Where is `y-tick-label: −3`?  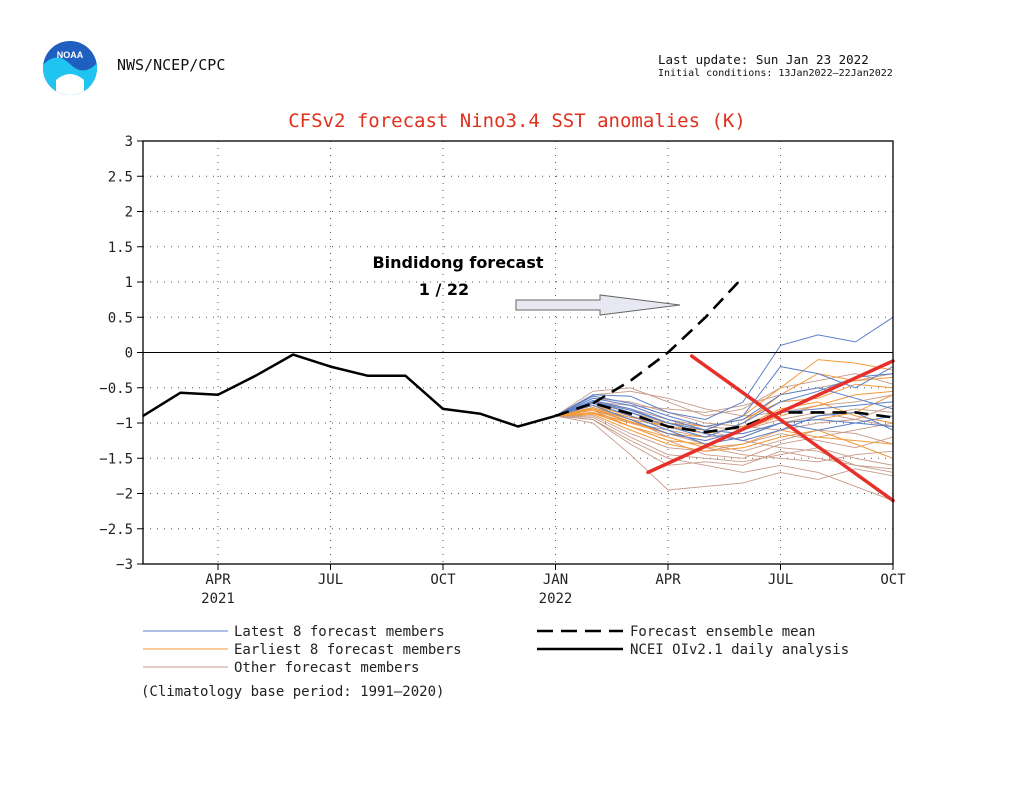
y-tick-label: −3 is located at coordinates (124, 565).